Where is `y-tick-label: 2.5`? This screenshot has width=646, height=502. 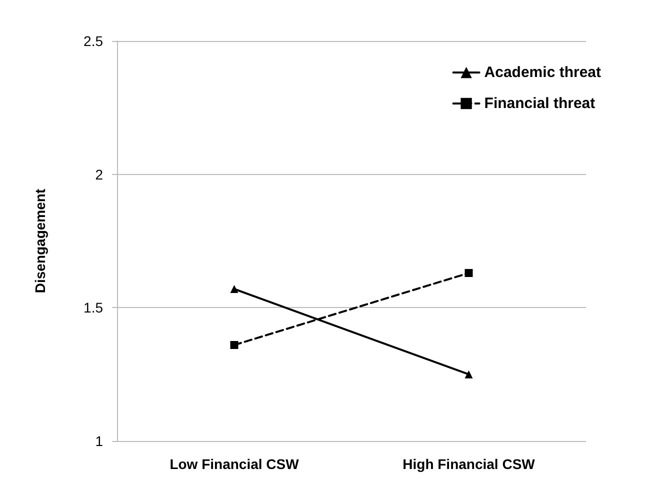
y-tick-label: 2.5 is located at coordinates (94, 41).